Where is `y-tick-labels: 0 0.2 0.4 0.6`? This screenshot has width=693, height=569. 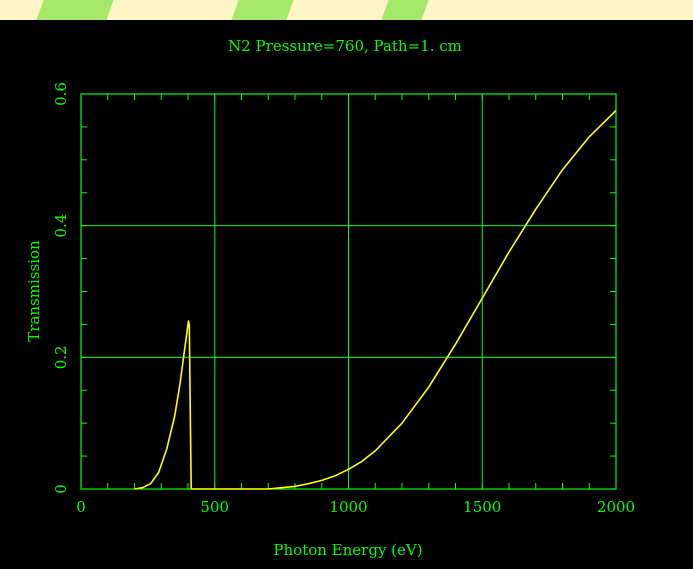 y-tick-labels: 0 0.2 0.4 0.6 is located at coordinates (61, 288).